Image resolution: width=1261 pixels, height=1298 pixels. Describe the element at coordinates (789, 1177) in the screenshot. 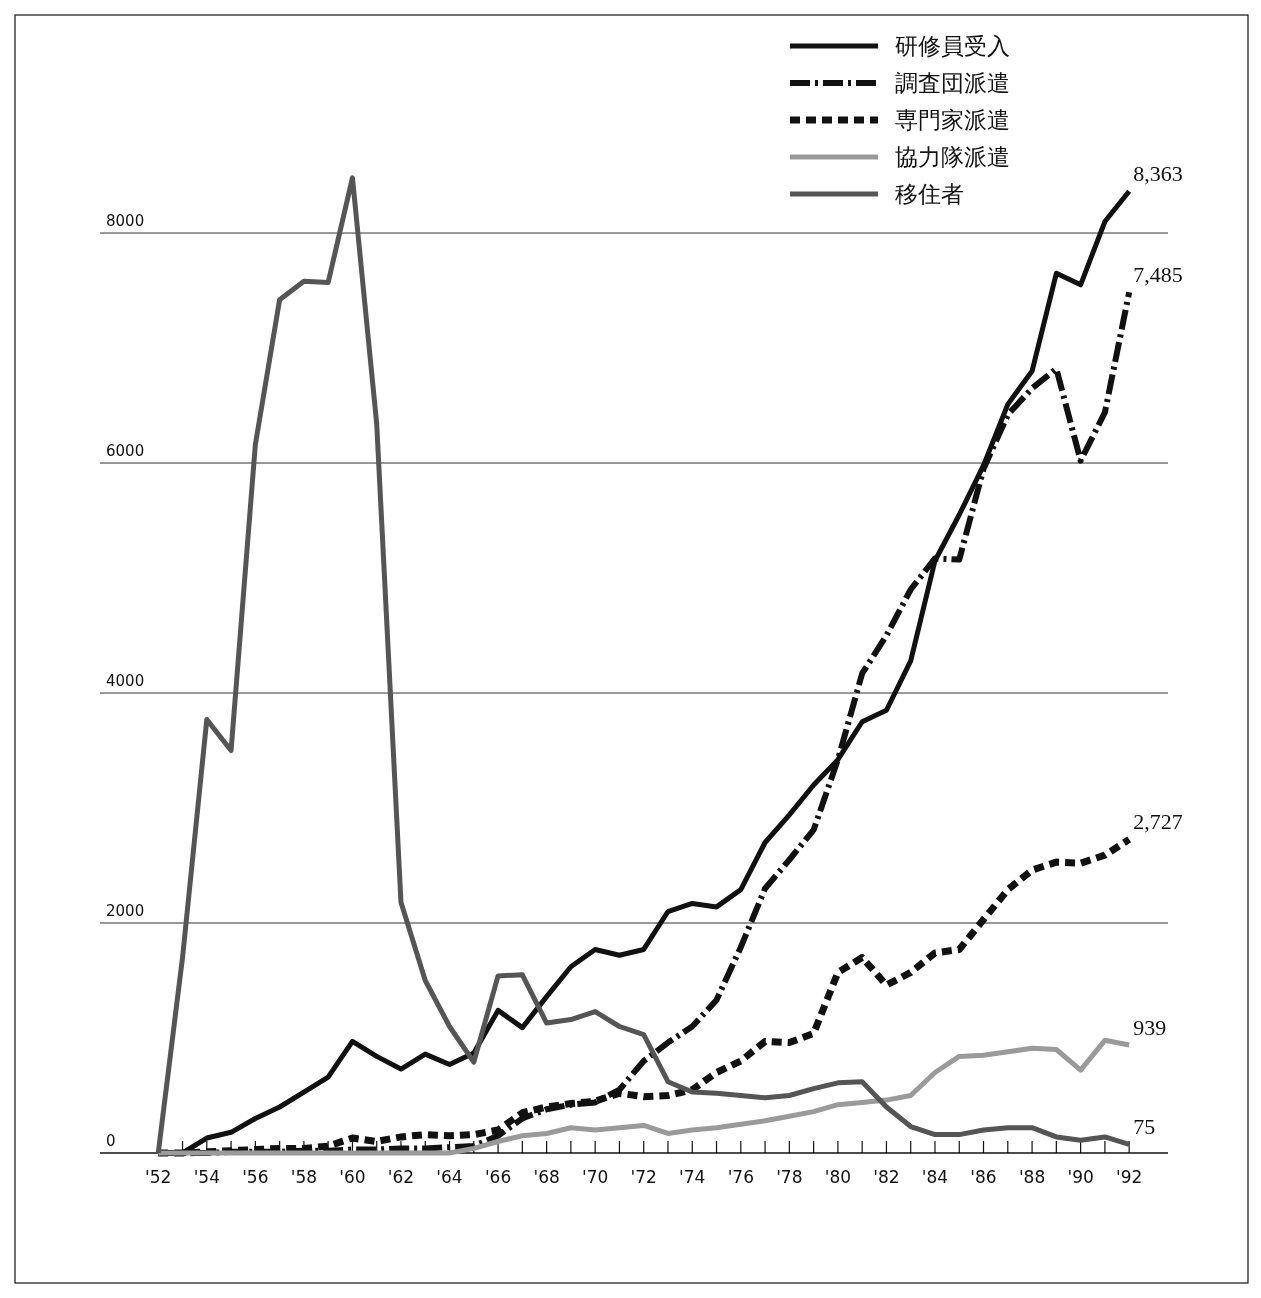

I see `x-tick-label: '78` at that location.